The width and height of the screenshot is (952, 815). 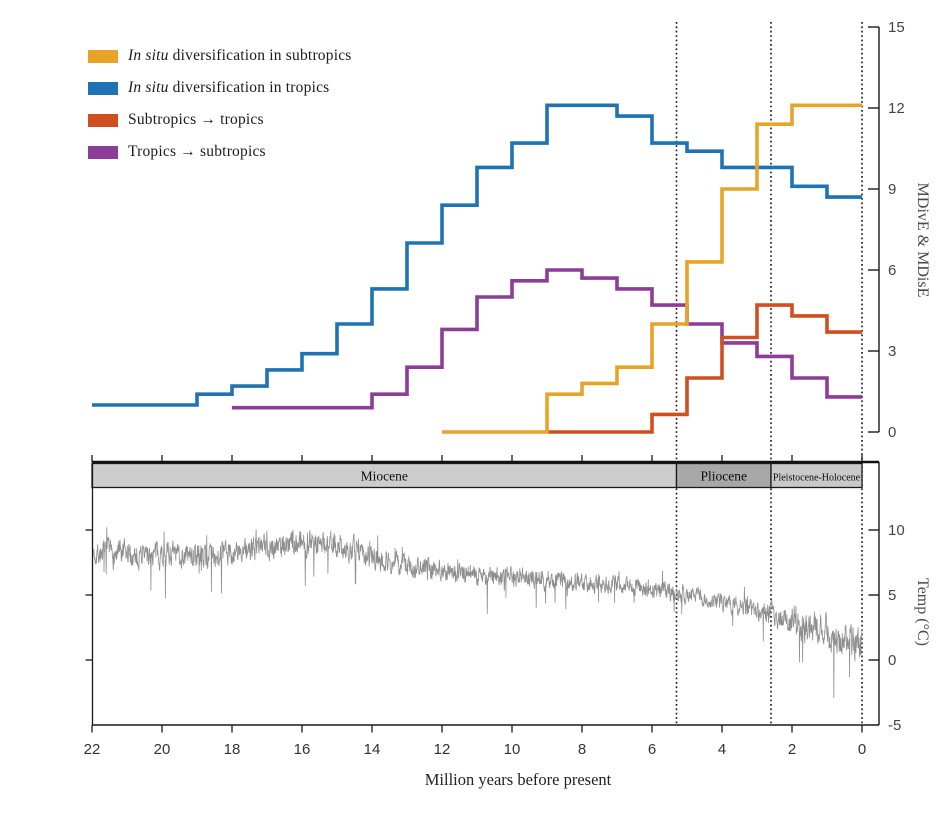 What do you see at coordinates (196, 119) in the screenshot?
I see `legend-label: Subtropics → tropics` at bounding box center [196, 119].